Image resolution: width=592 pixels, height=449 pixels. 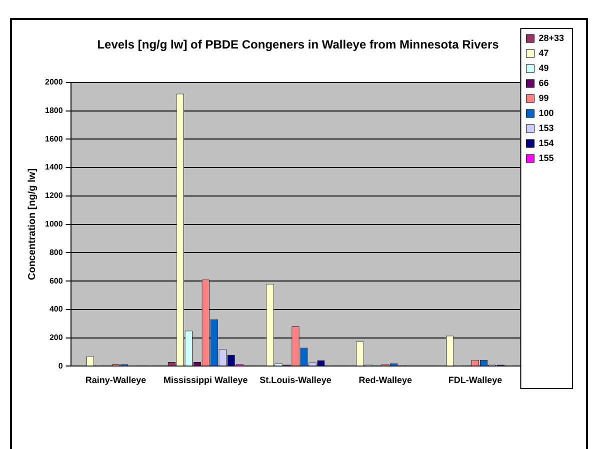 What do you see at coordinates (543, 53) in the screenshot?
I see `legend-label: 47` at bounding box center [543, 53].